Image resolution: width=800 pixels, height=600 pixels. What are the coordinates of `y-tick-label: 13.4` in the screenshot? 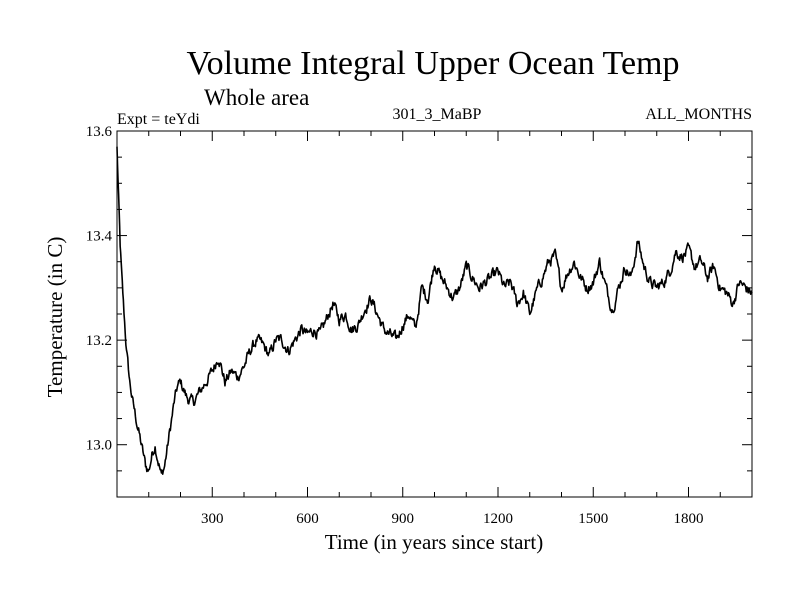 It's located at (99, 237).